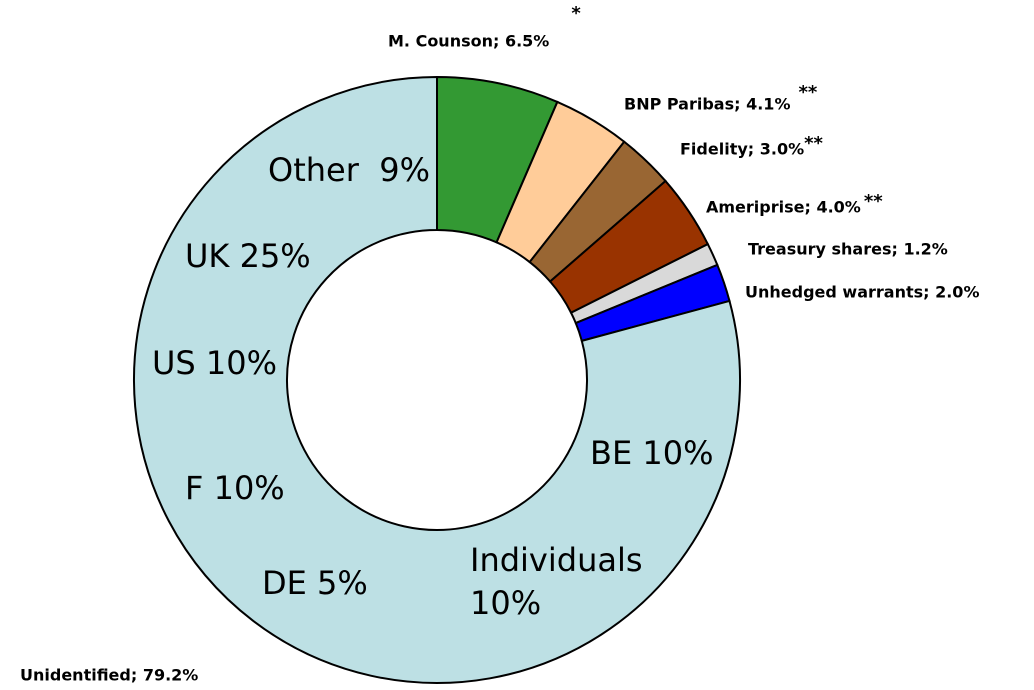 This screenshot has height=690, width=1034. I want to click on segment-label: Treasury shares; 1.2%, so click(848, 249).